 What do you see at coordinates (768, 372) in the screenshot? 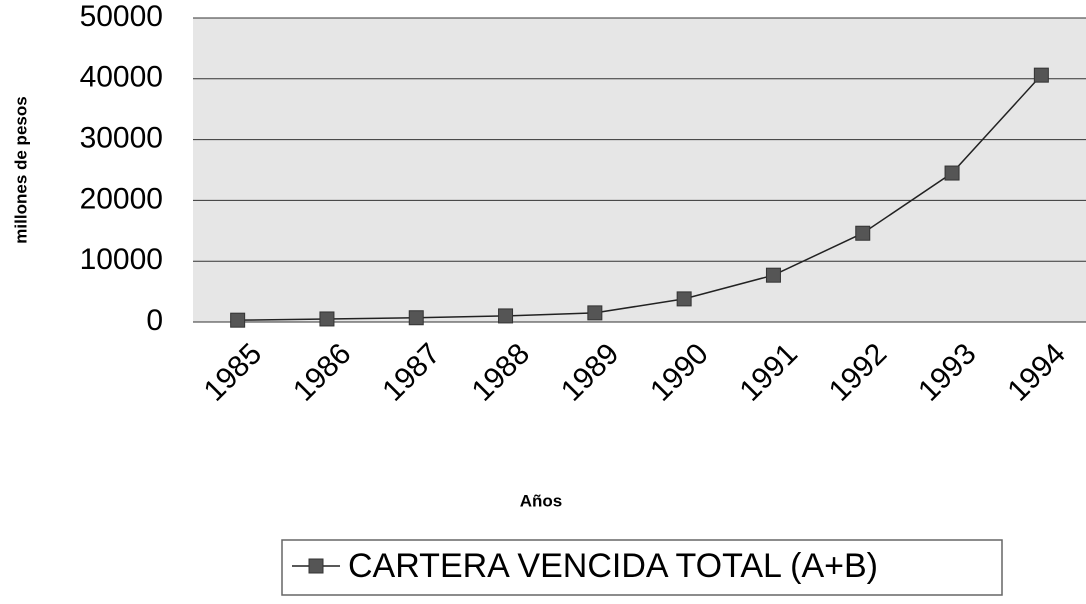
I see `x-tick-label: 1991` at bounding box center [768, 372].